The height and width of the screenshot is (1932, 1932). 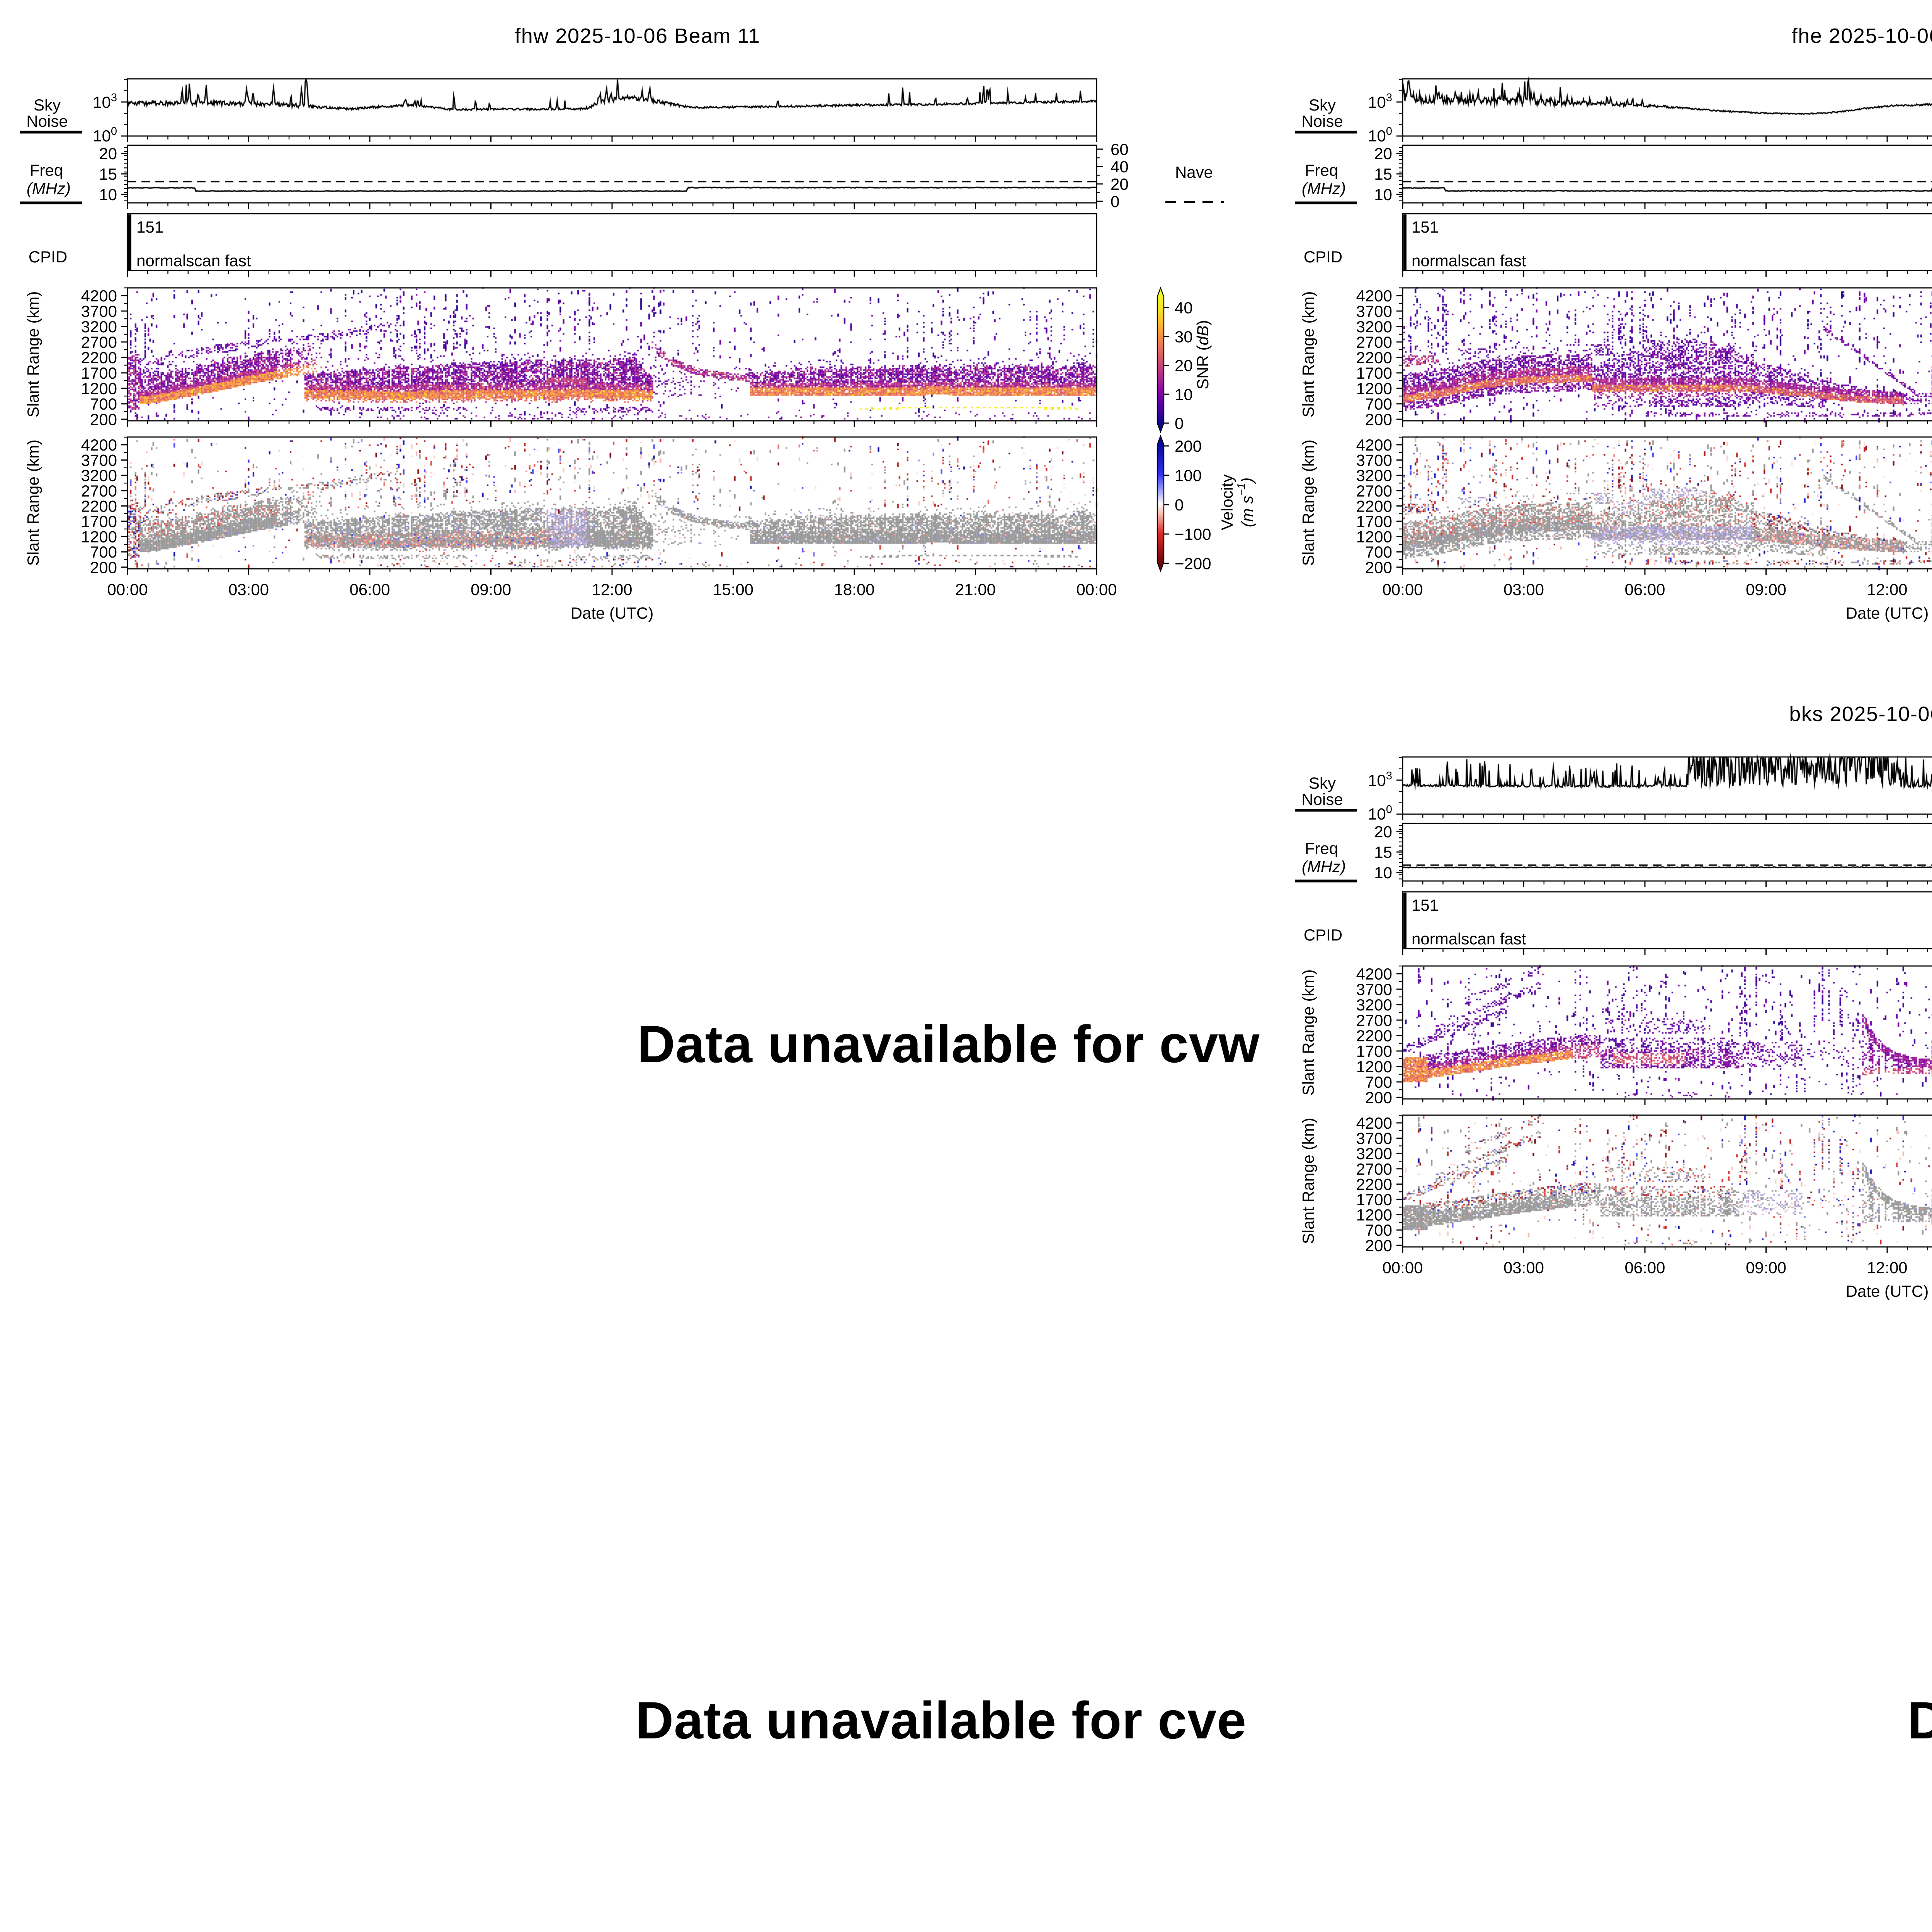 I want to click on svg-text: fhw 2025-10-06 Beam 11, so click(x=638, y=36).